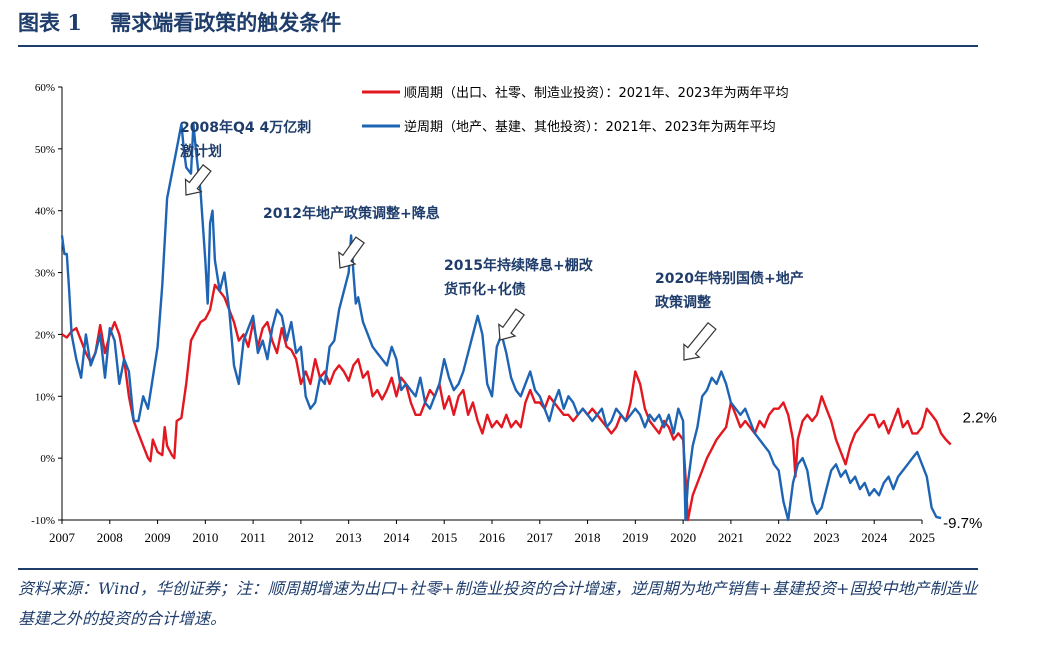  What do you see at coordinates (45, 212) in the screenshot?
I see `y-tick-label: 40%` at bounding box center [45, 212].